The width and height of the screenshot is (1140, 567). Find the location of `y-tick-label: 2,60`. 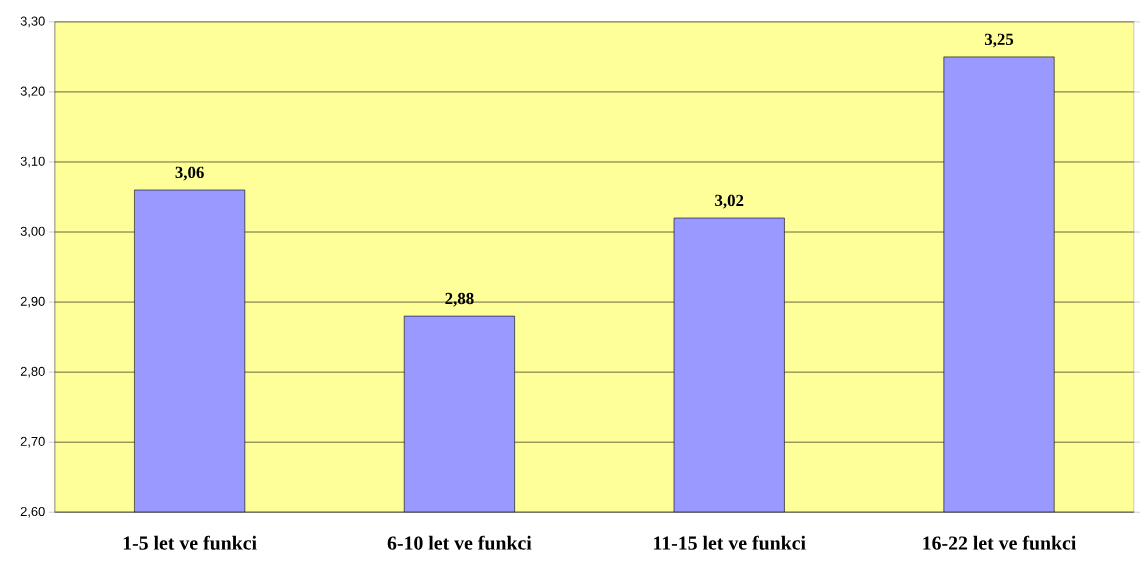

y-tick-label: 2,60 is located at coordinates (32, 512).